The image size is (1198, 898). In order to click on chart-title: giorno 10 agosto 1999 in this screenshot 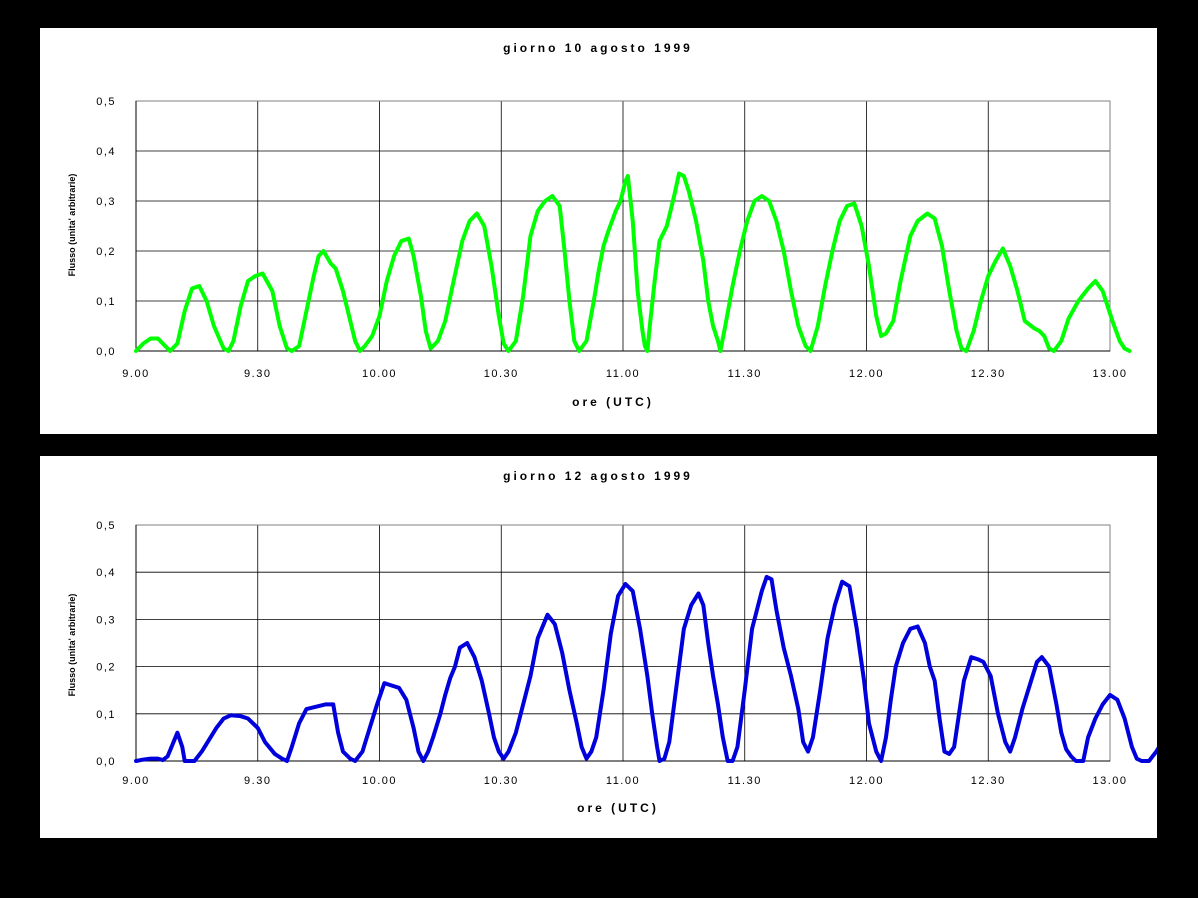, I will do `click(598, 48)`.